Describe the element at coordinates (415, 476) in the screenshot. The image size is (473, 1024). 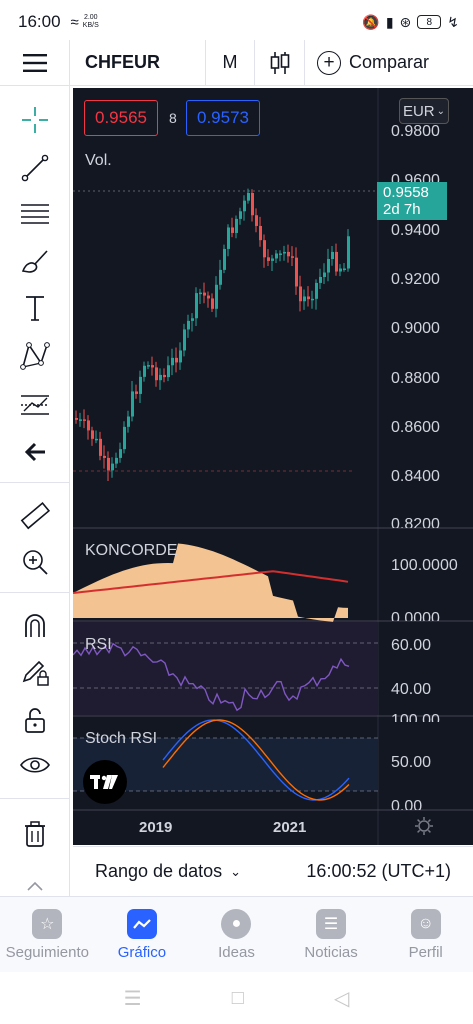
I see `y-tick-label: 0.8400` at that location.